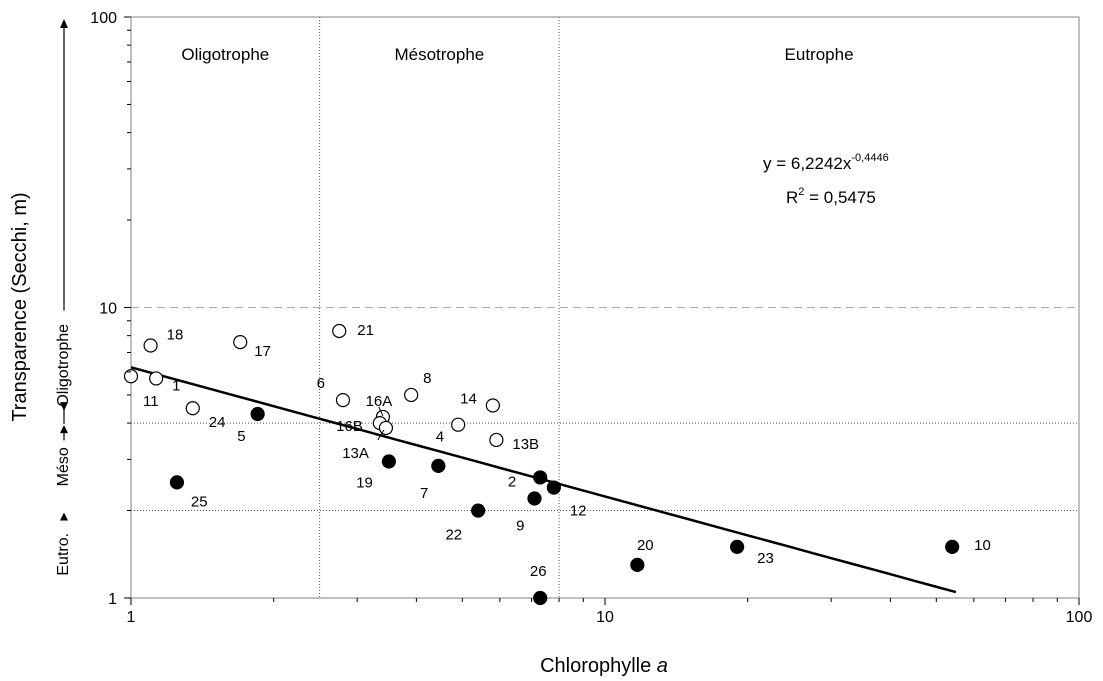 The height and width of the screenshot is (681, 1103). I want to click on data-point-13A, so click(386, 428).